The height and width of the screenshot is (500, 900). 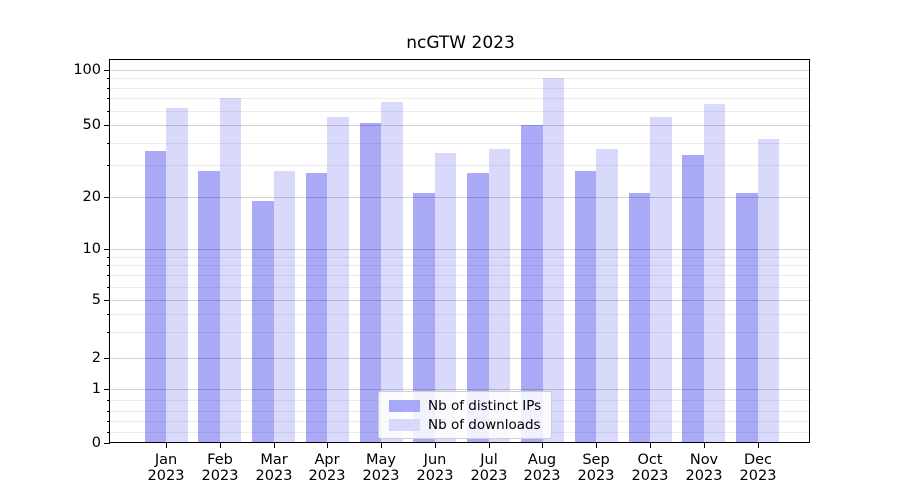 What do you see at coordinates (704, 445) in the screenshot?
I see `x-tick-nov` at bounding box center [704, 445].